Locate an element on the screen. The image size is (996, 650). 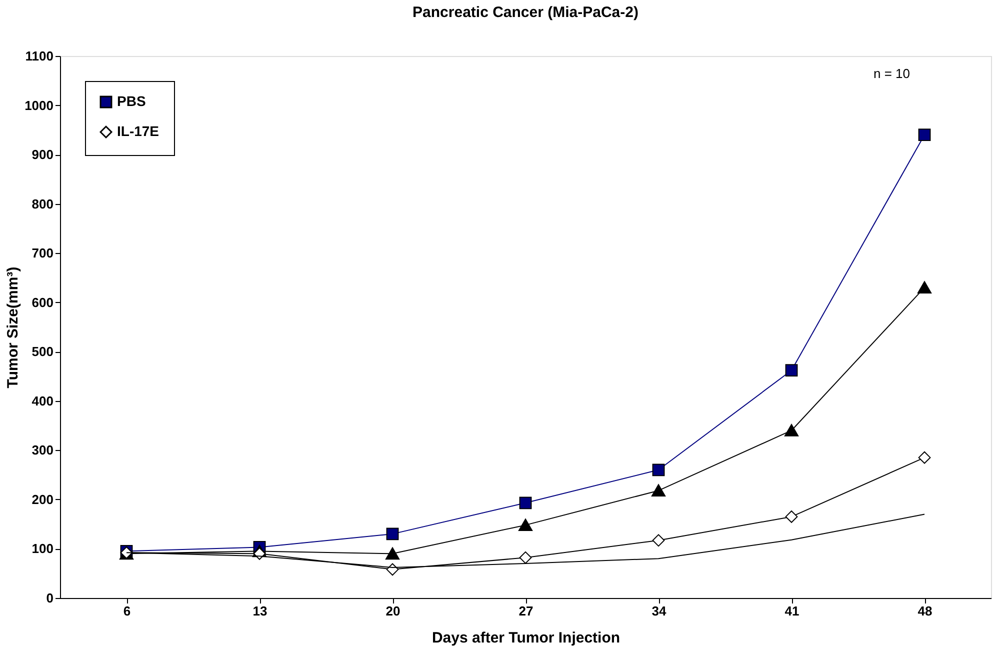
x-tick-label: 48 is located at coordinates (925, 611).